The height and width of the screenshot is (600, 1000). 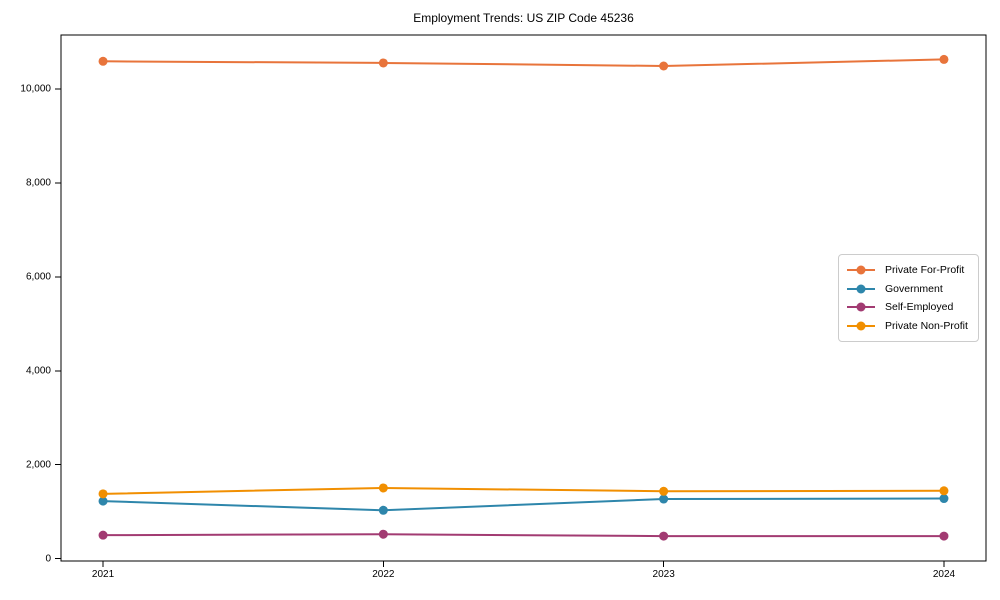 I want to click on y-tick-label: 2,000, so click(x=38, y=465).